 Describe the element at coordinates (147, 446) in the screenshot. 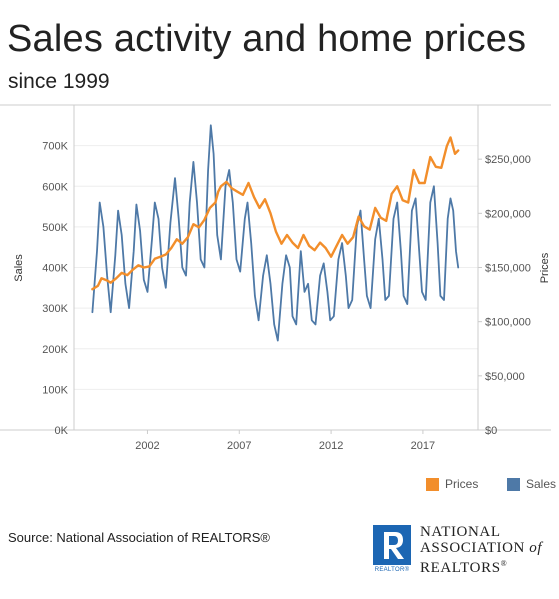

I see `x-tick-label: 2002` at that location.